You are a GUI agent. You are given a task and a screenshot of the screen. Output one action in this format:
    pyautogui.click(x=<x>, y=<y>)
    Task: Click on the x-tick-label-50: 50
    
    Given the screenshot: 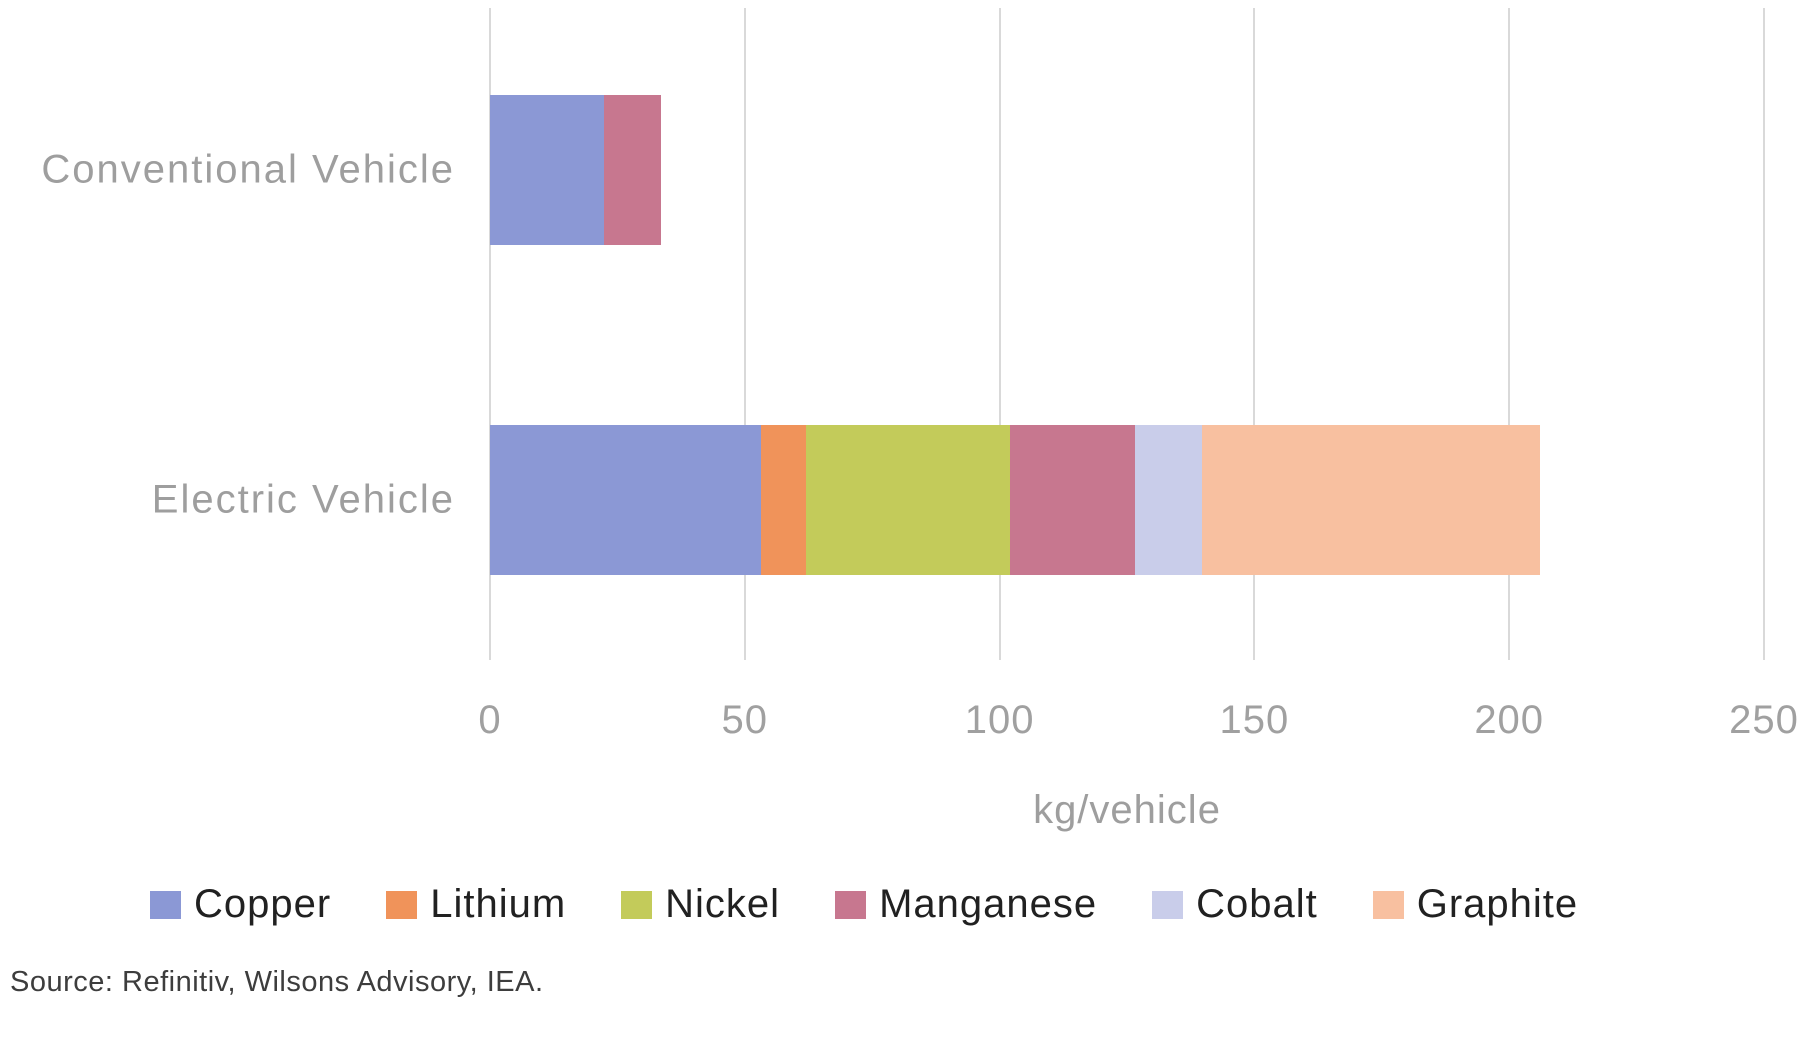 What is the action you would take?
    pyautogui.click(x=745, y=720)
    